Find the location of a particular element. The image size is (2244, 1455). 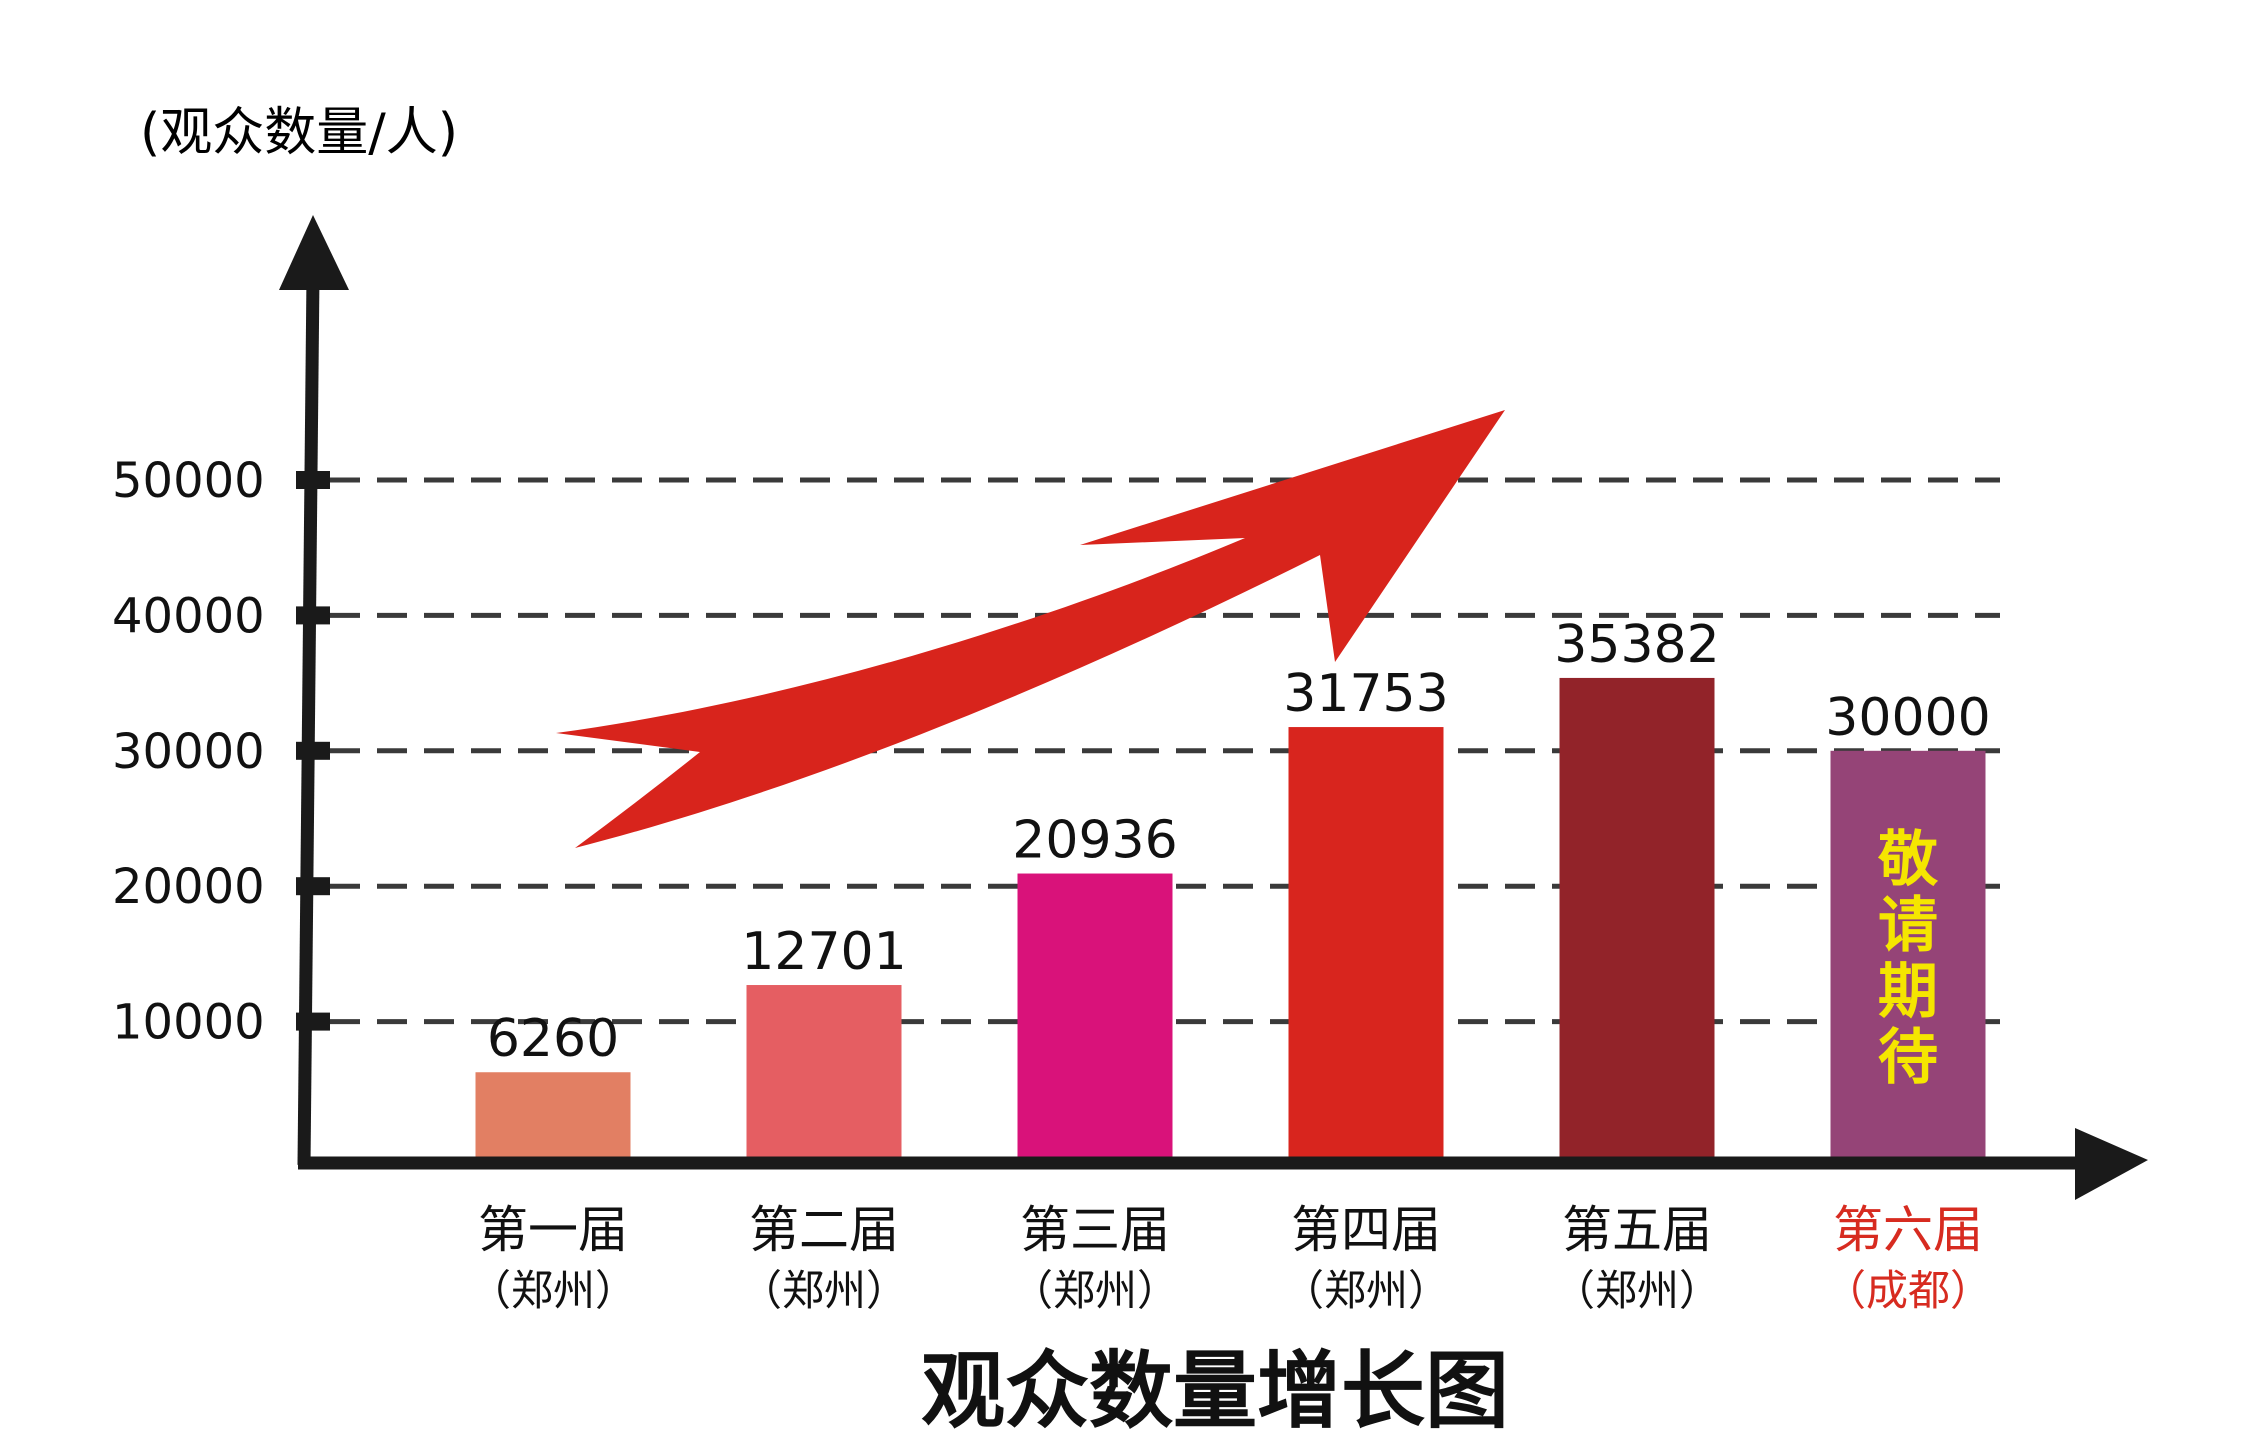

y-axis is located at coordinates (308, 720).